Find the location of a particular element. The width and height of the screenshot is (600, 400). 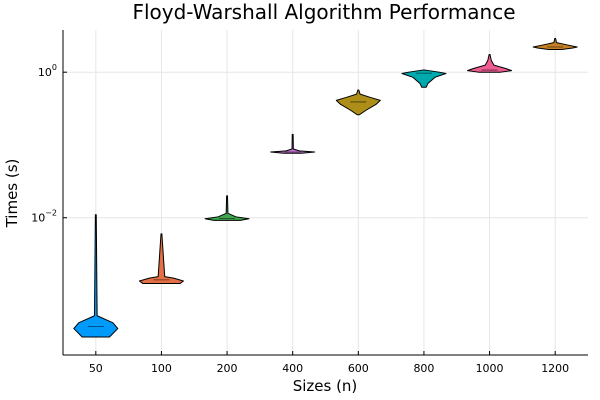

x-tick-label: 200 is located at coordinates (227, 368).